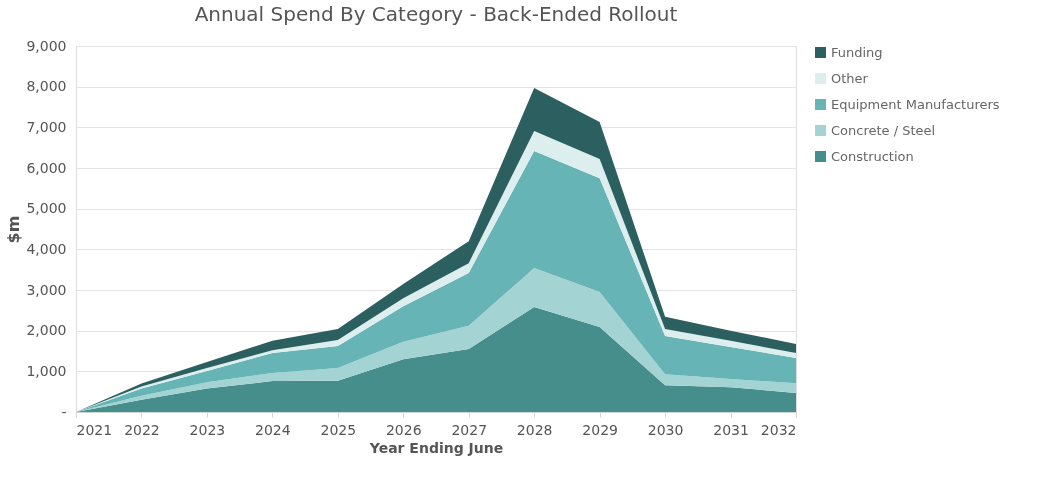 Image resolution: width=1061 pixels, height=490 pixels. I want to click on legend-label: Other, so click(850, 78).